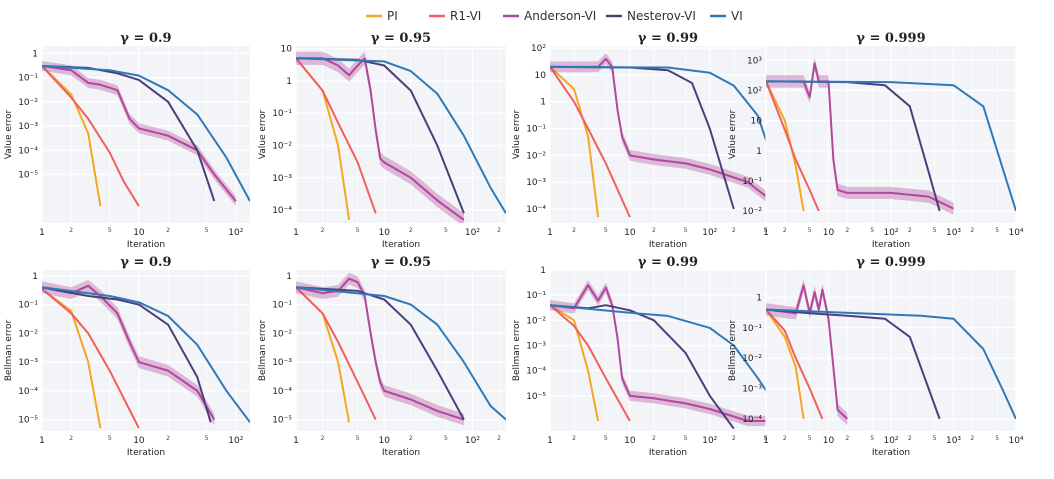 This screenshot has width=1054, height=479. I want to click on y-tick-label: 10³, so click(754, 61).